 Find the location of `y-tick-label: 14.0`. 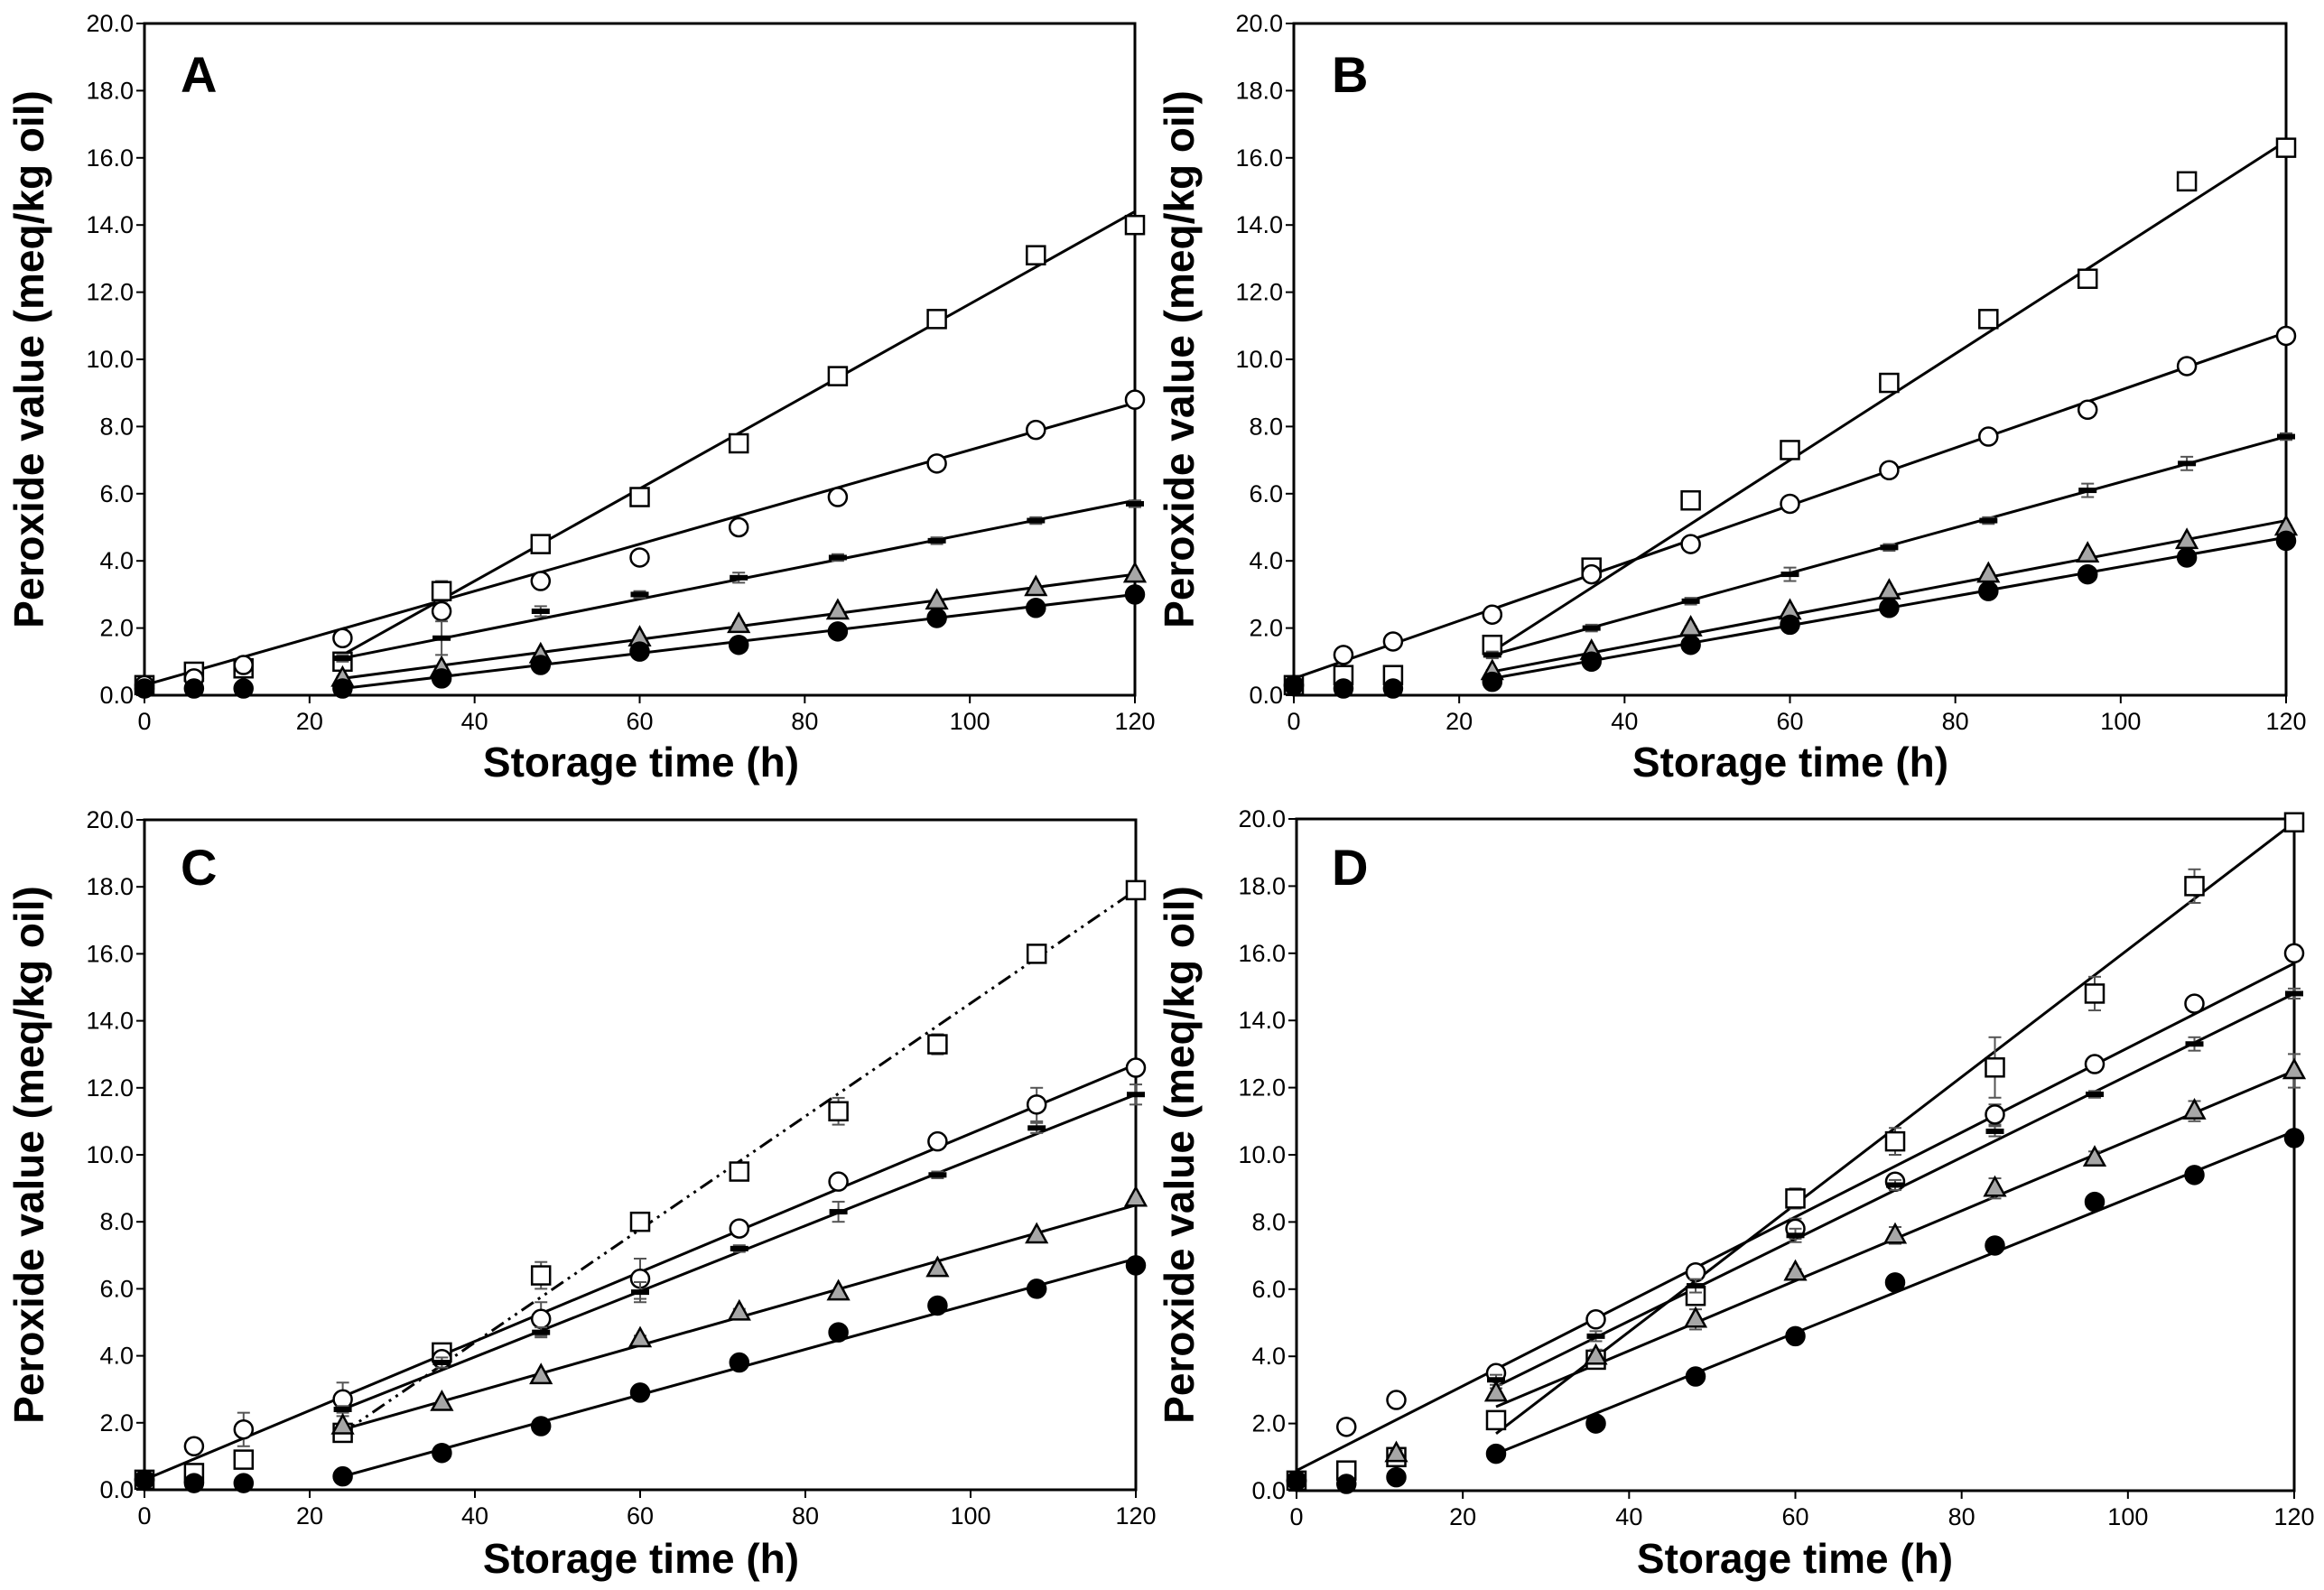

y-tick-label: 14.0 is located at coordinates (1262, 1021).